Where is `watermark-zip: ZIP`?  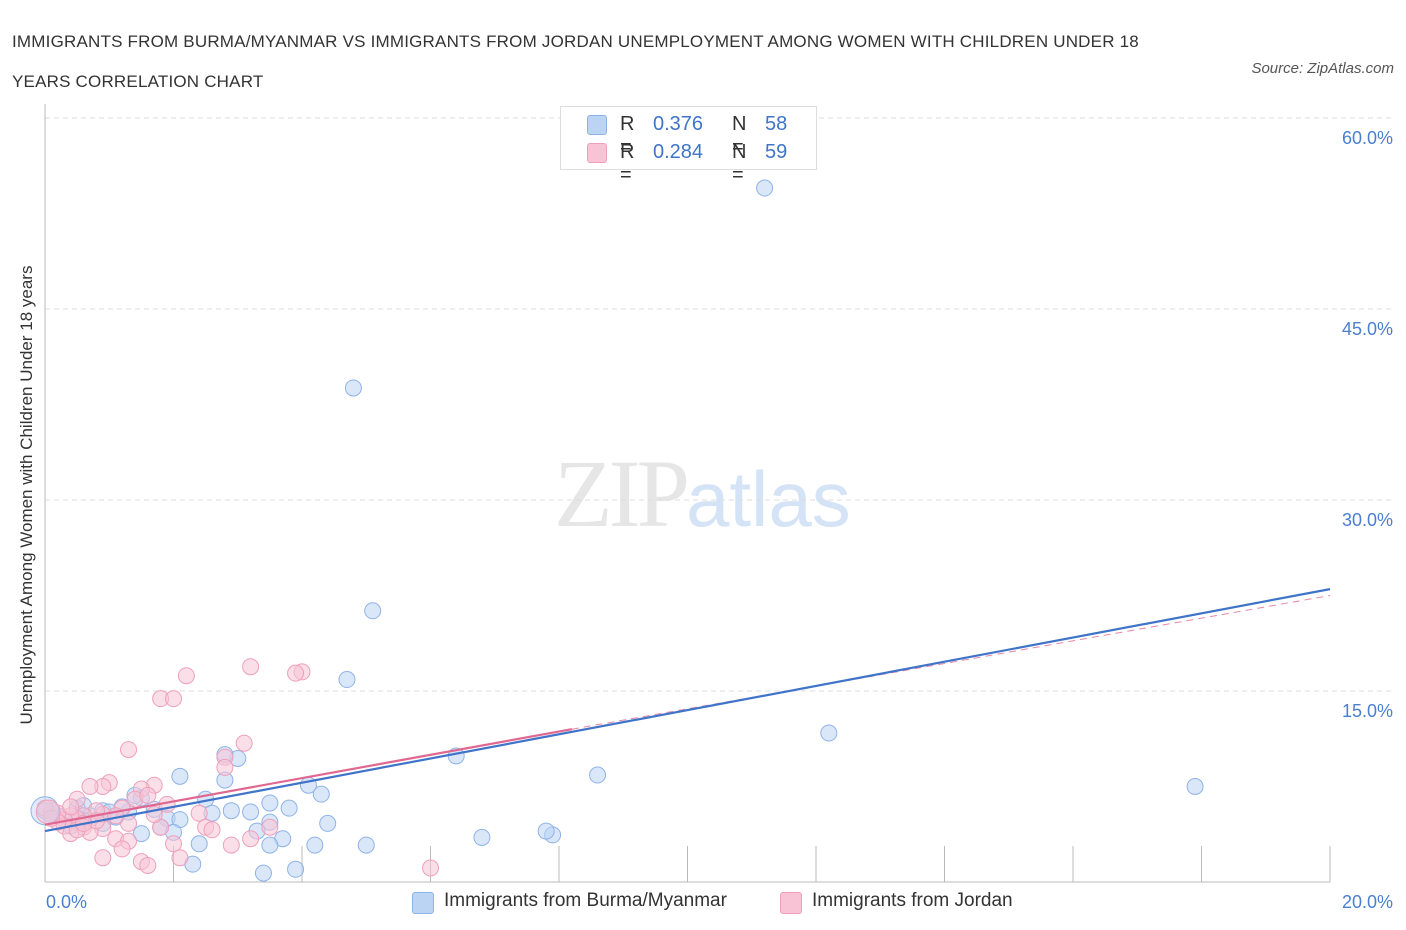 watermark-zip: ZIP is located at coordinates (622, 493).